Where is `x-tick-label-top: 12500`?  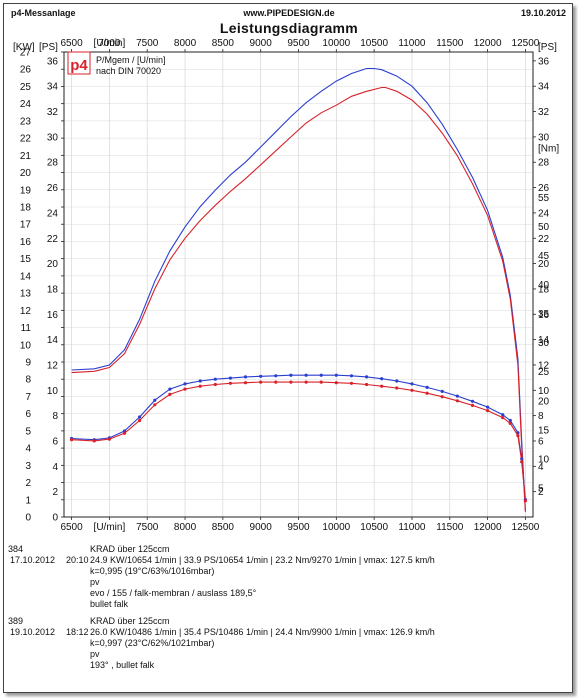 x-tick-label-top: 12500 is located at coordinates (526, 43).